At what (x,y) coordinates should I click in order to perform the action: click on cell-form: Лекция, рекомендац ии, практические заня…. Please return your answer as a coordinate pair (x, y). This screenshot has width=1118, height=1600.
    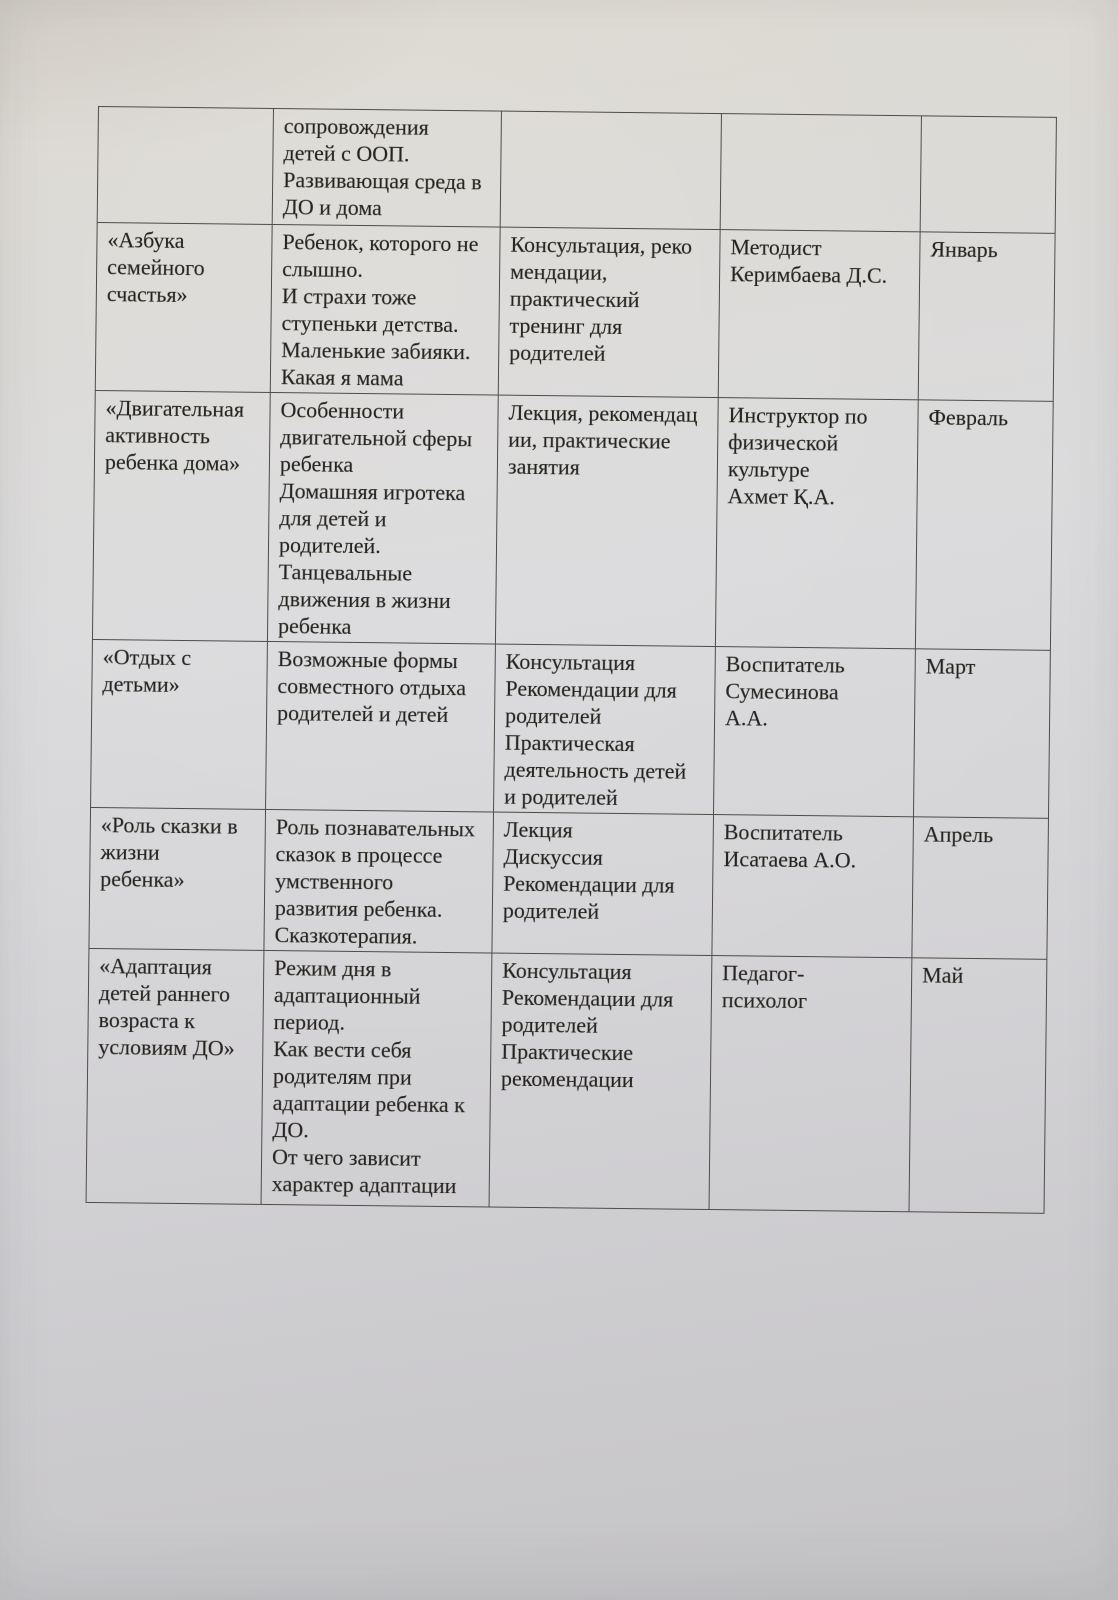
    Looking at the image, I should click on (607, 521).